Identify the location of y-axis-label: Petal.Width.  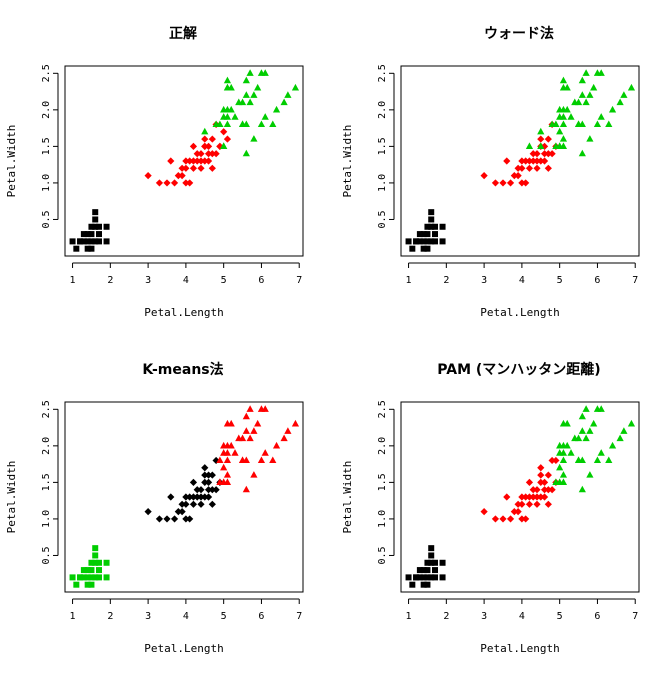
(11, 497).